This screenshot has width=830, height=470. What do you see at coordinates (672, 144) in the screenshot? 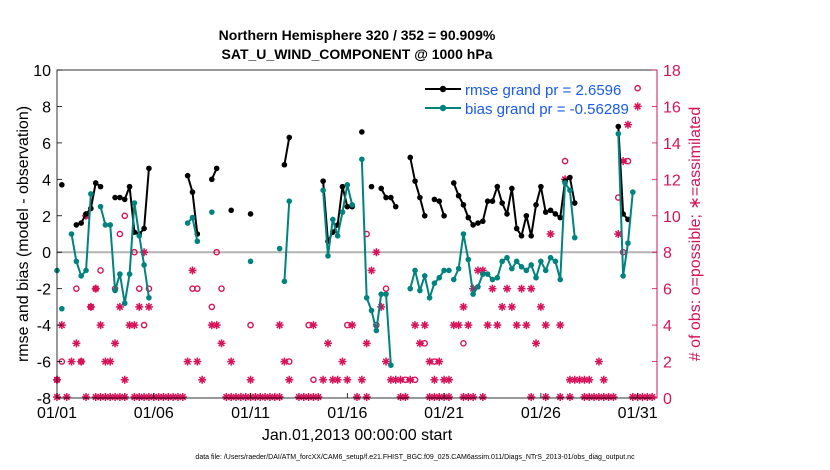
I see `y-tick-label-right: 14` at bounding box center [672, 144].